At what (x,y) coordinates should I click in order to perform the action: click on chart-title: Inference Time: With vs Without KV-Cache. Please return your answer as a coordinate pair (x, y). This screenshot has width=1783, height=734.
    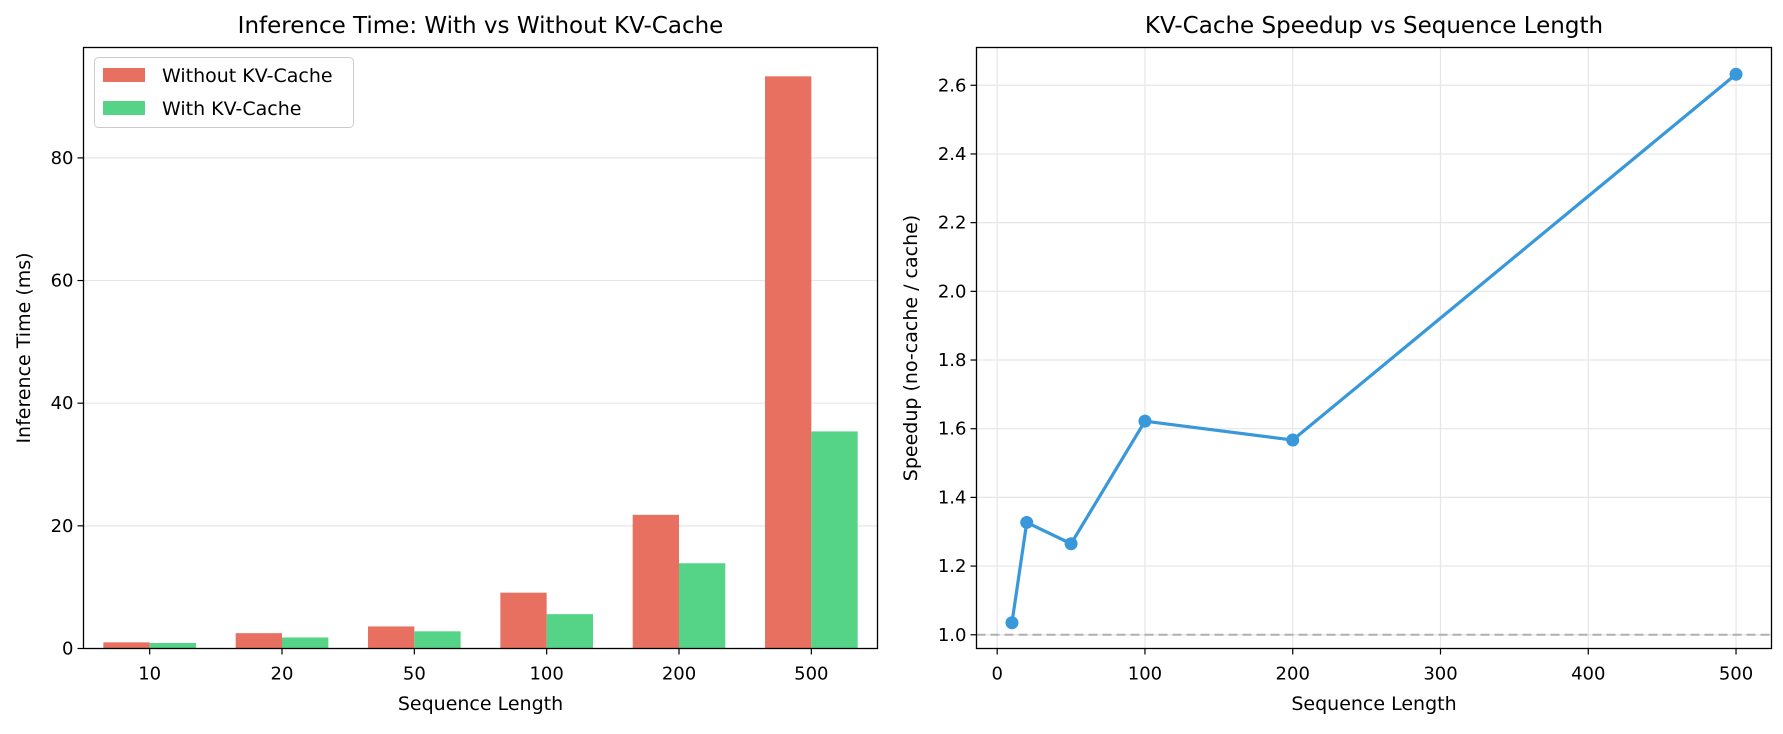
    Looking at the image, I should click on (481, 26).